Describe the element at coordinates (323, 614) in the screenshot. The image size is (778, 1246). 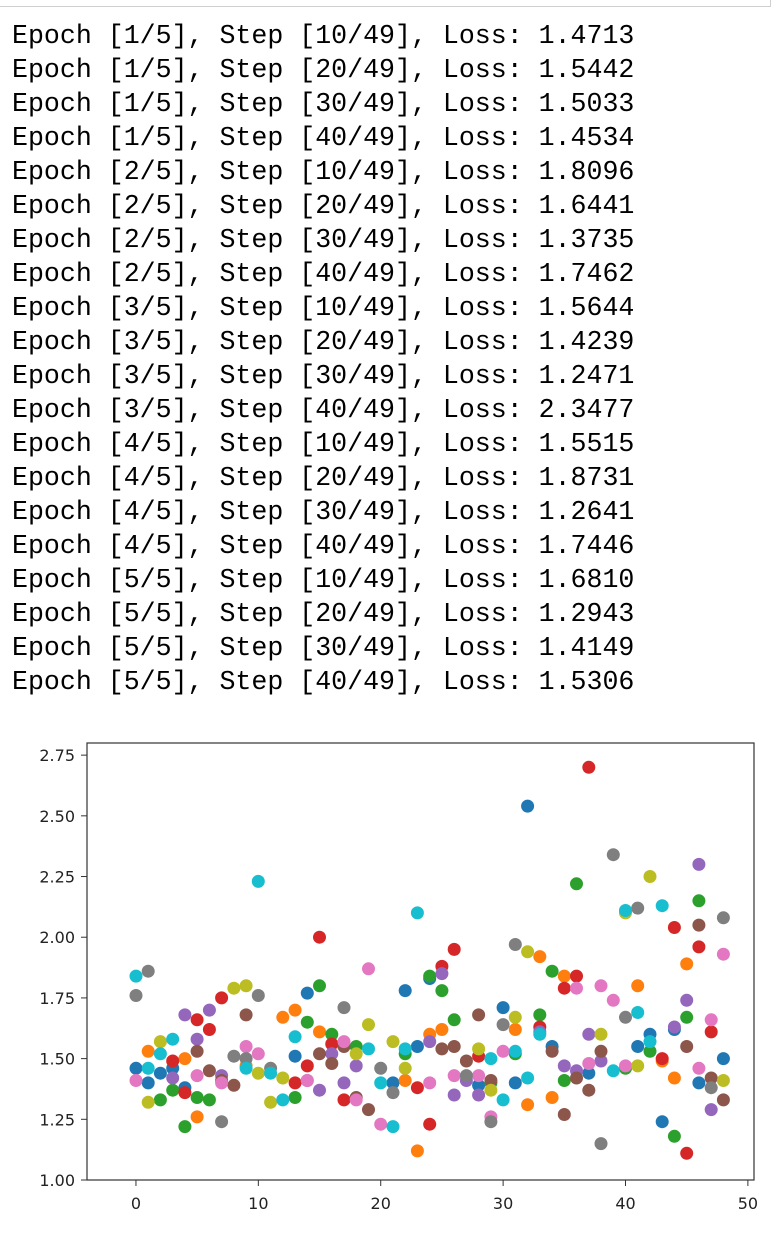
I see `log-line: Epoch [5/5], Step [20/49], Loss: 1.2943` at that location.